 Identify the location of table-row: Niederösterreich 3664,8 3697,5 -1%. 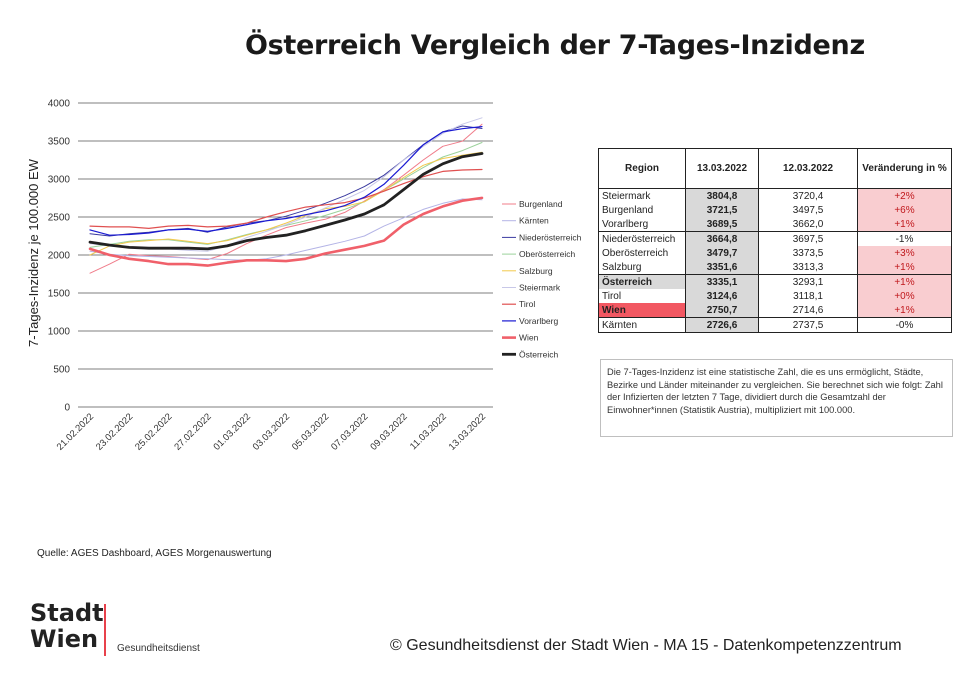
(775, 238).